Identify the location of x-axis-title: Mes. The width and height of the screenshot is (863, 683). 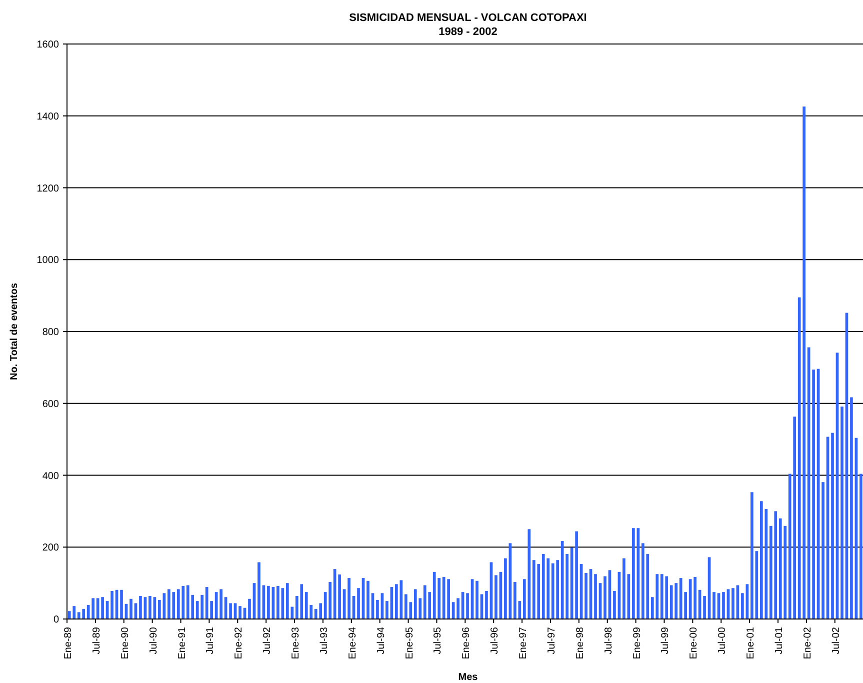
(468, 677).